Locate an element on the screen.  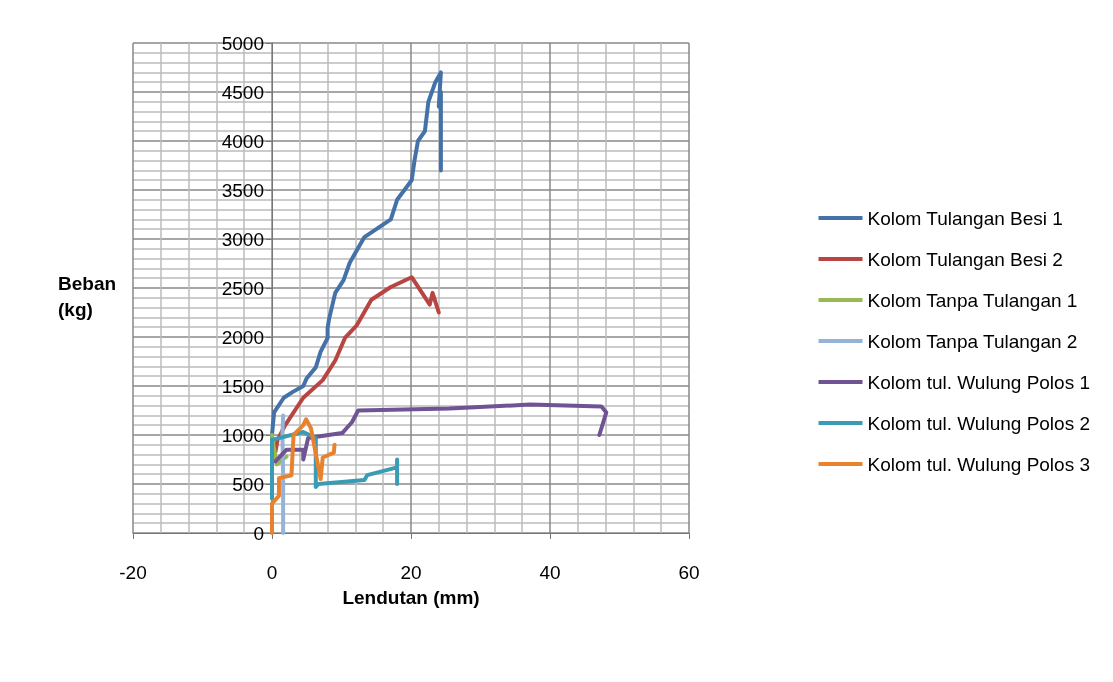
y-tick-label: 1000 is located at coordinates (242, 435).